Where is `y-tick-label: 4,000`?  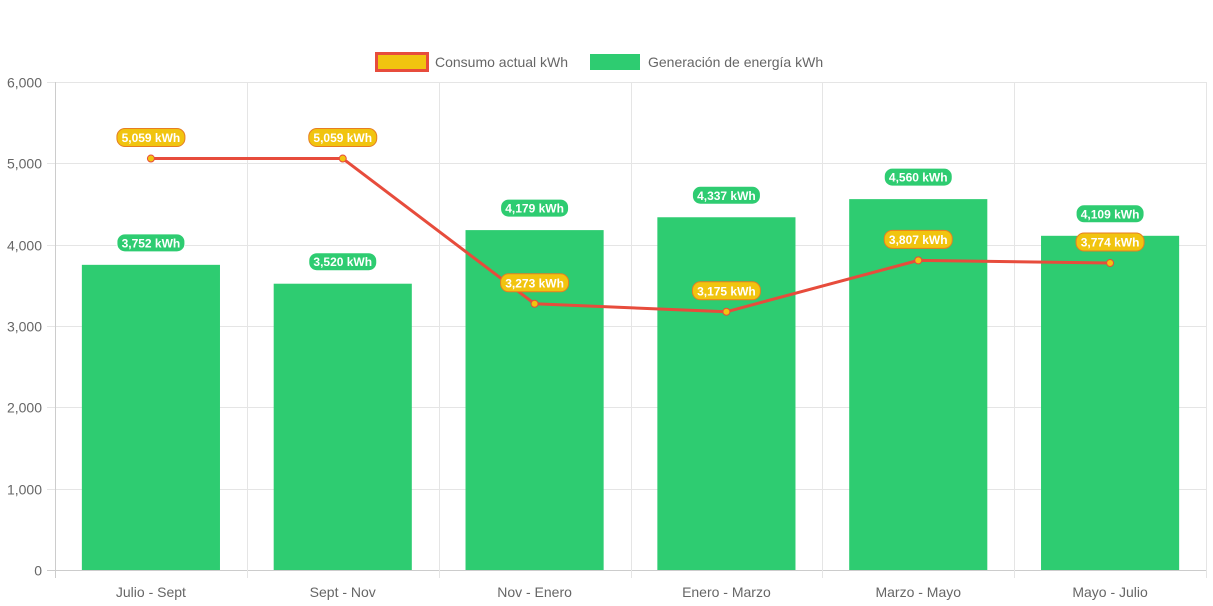 y-tick-label: 4,000 is located at coordinates (24, 246).